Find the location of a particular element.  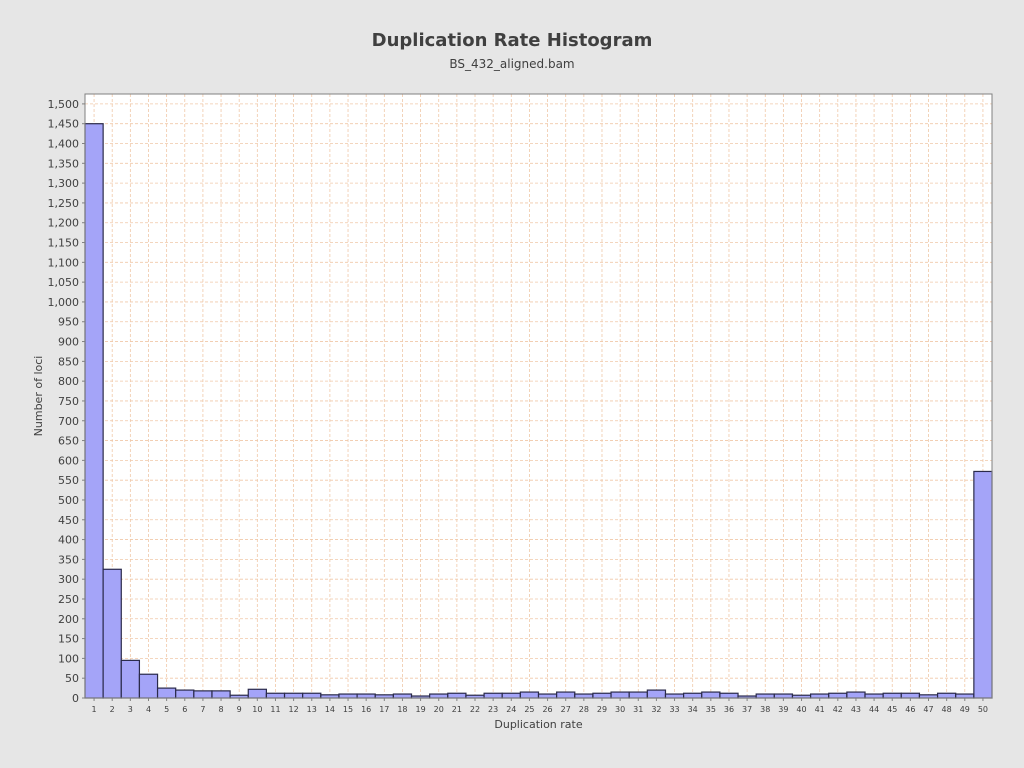

y-tick-label: 800 is located at coordinates (68, 381).